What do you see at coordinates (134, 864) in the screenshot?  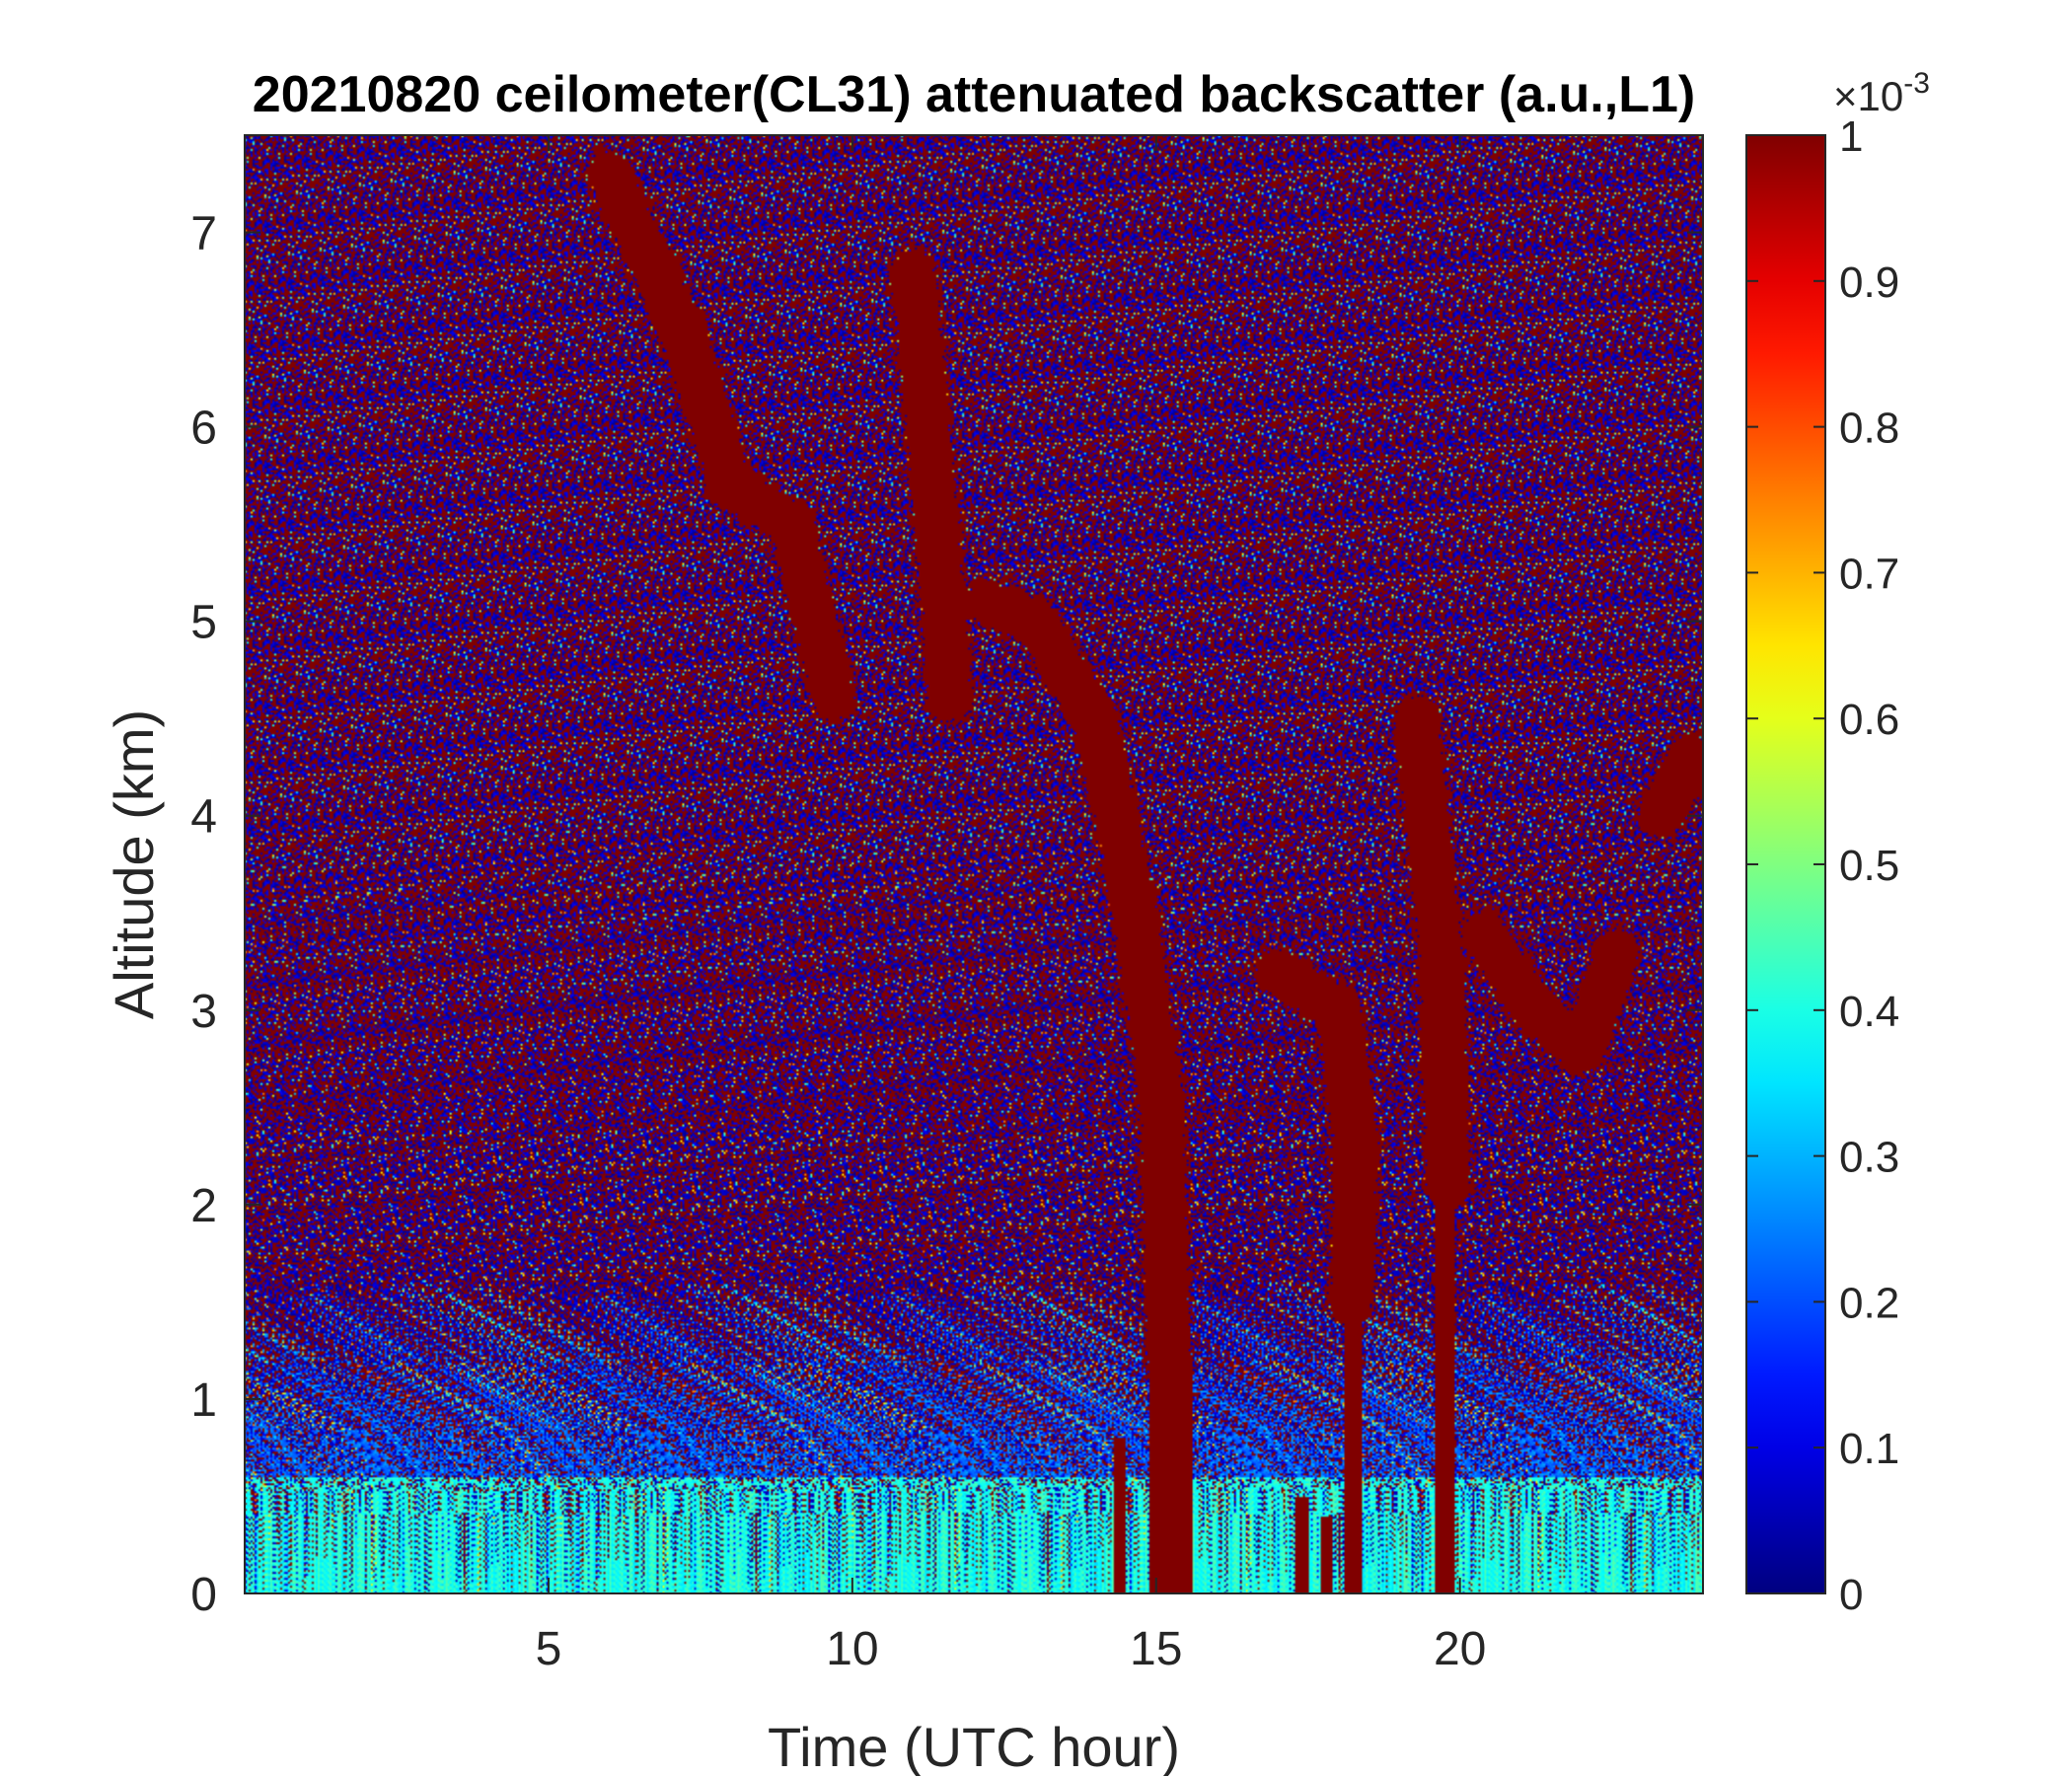 I see `y-axis-label: Altitude (km)` at bounding box center [134, 864].